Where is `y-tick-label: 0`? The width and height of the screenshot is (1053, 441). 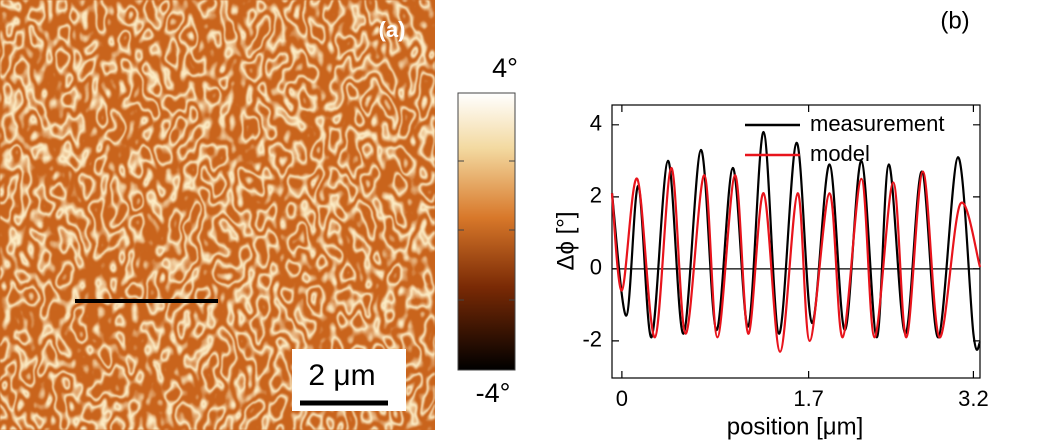 y-tick-label: 0 is located at coordinates (596, 267).